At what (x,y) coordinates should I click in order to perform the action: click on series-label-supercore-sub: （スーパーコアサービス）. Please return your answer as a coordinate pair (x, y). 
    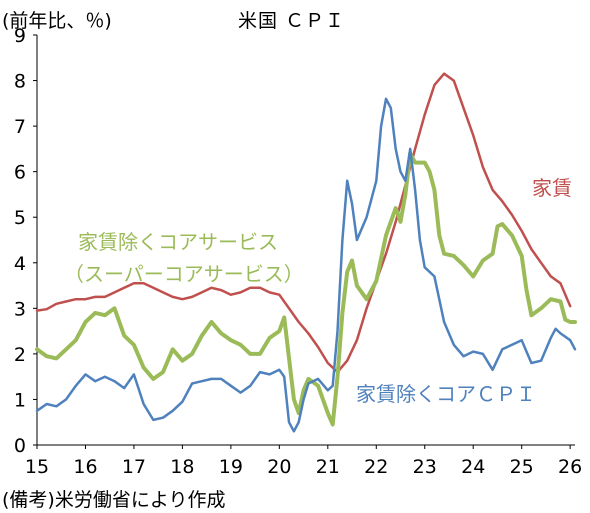
    Looking at the image, I should click on (184, 274).